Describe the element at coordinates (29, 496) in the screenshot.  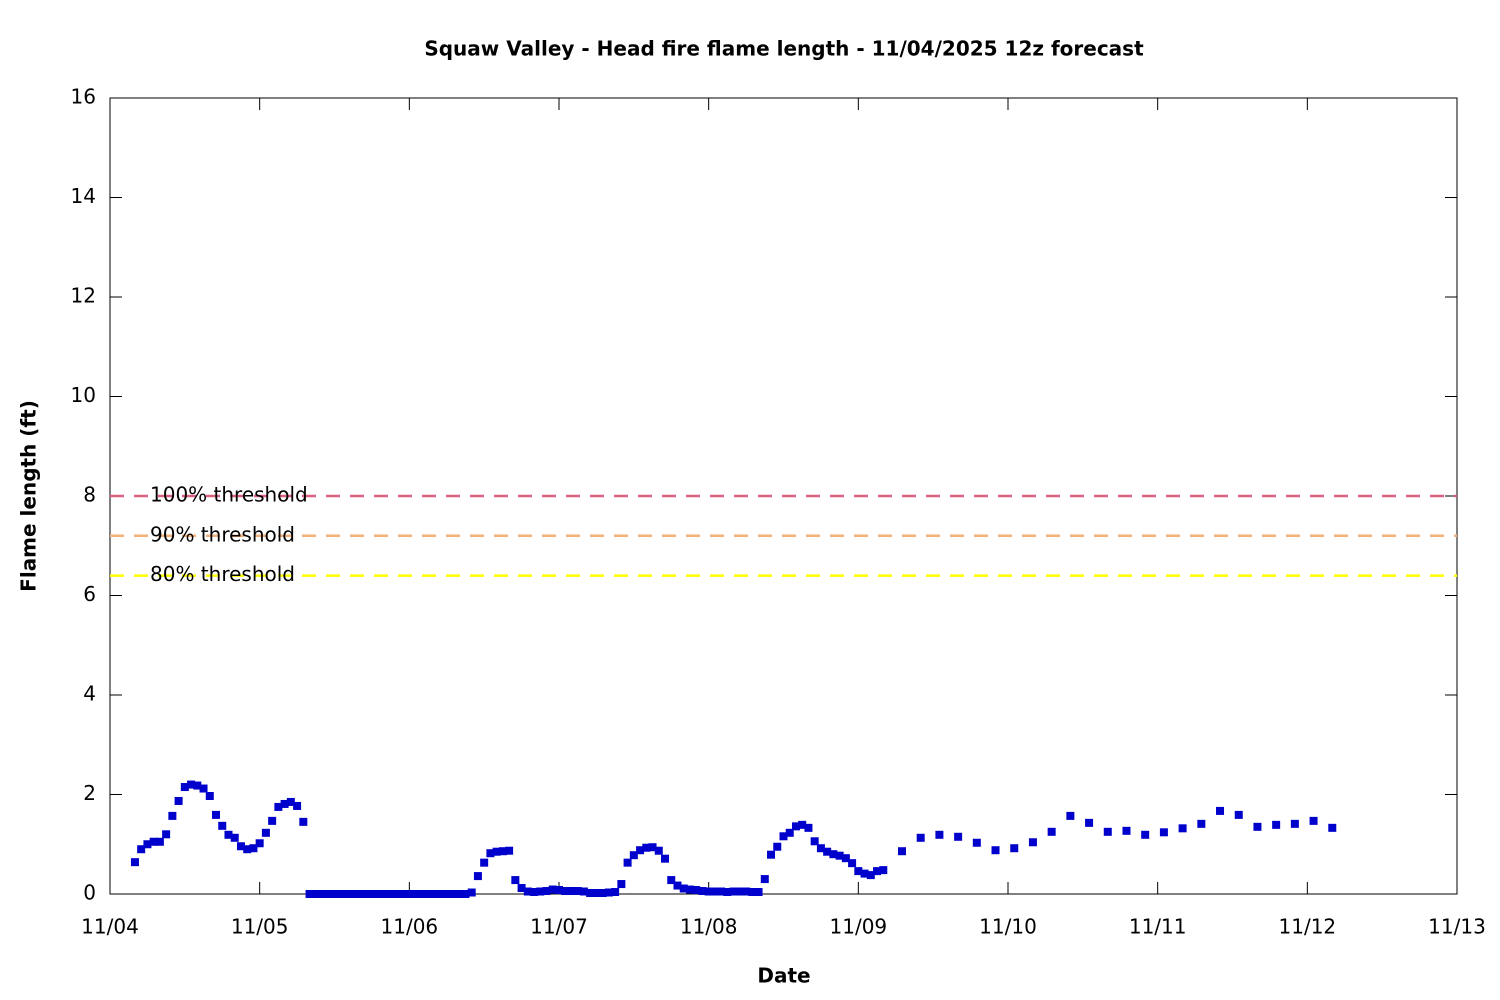
I see `y-axis-title: Flame length (ft)` at that location.